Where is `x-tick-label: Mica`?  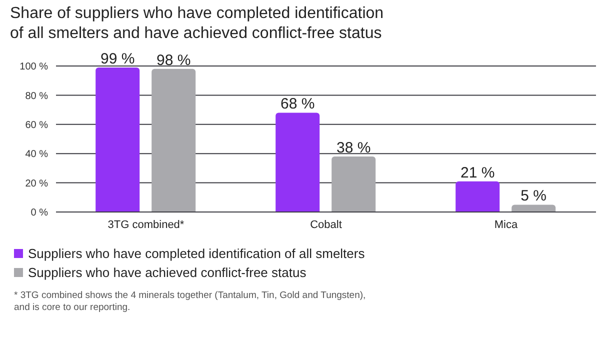
x-tick-label: Mica is located at coordinates (506, 224).